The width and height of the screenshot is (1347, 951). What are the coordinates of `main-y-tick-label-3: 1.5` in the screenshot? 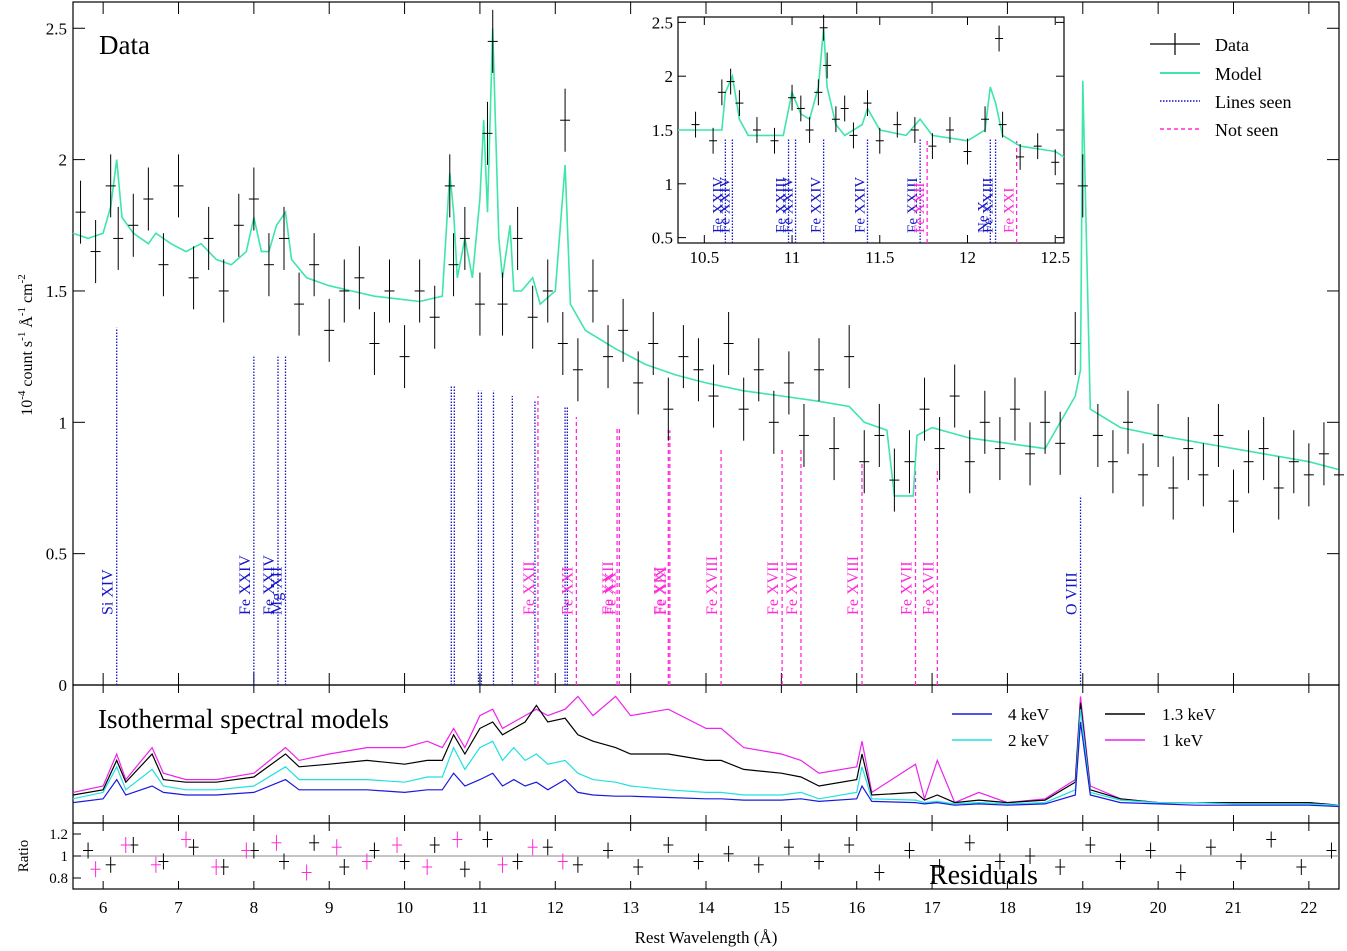 It's located at (56, 291).